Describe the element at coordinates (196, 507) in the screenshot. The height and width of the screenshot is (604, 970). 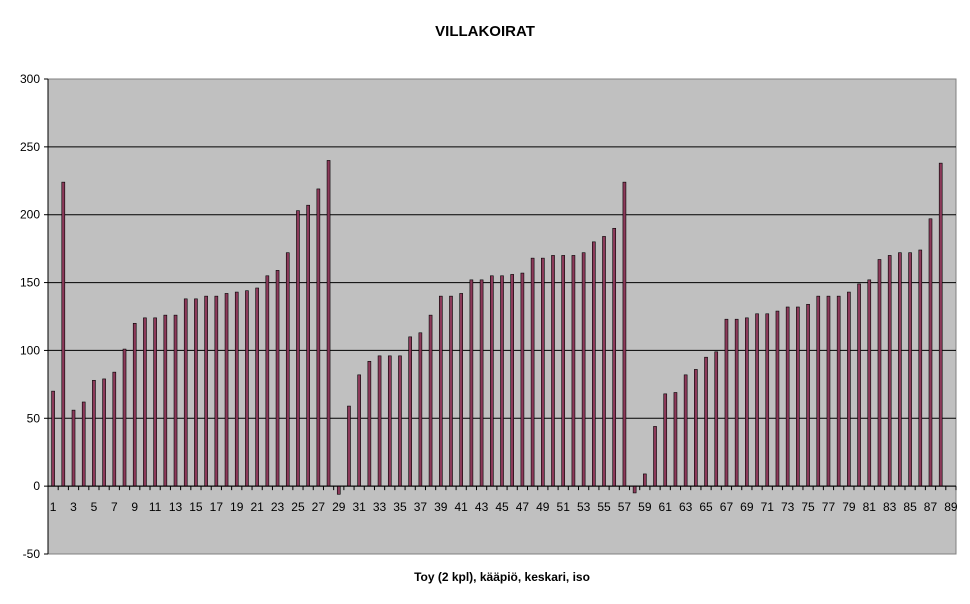
I see `x-tick-label: 15` at that location.